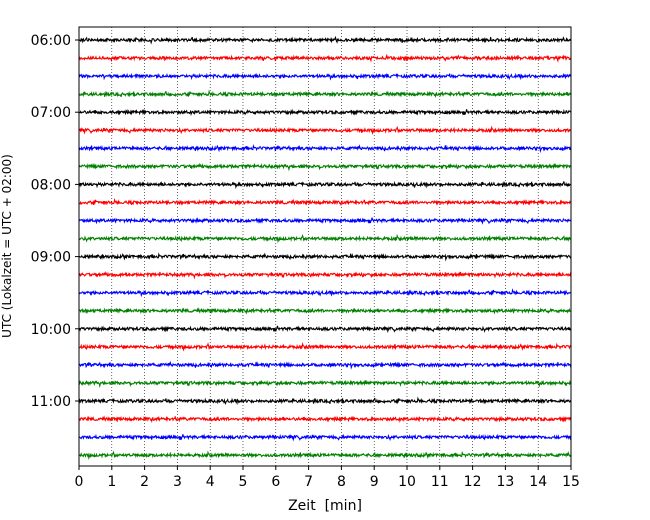 This screenshot has width=650, height=520. I want to click on x-tick-label: 14, so click(538, 482).